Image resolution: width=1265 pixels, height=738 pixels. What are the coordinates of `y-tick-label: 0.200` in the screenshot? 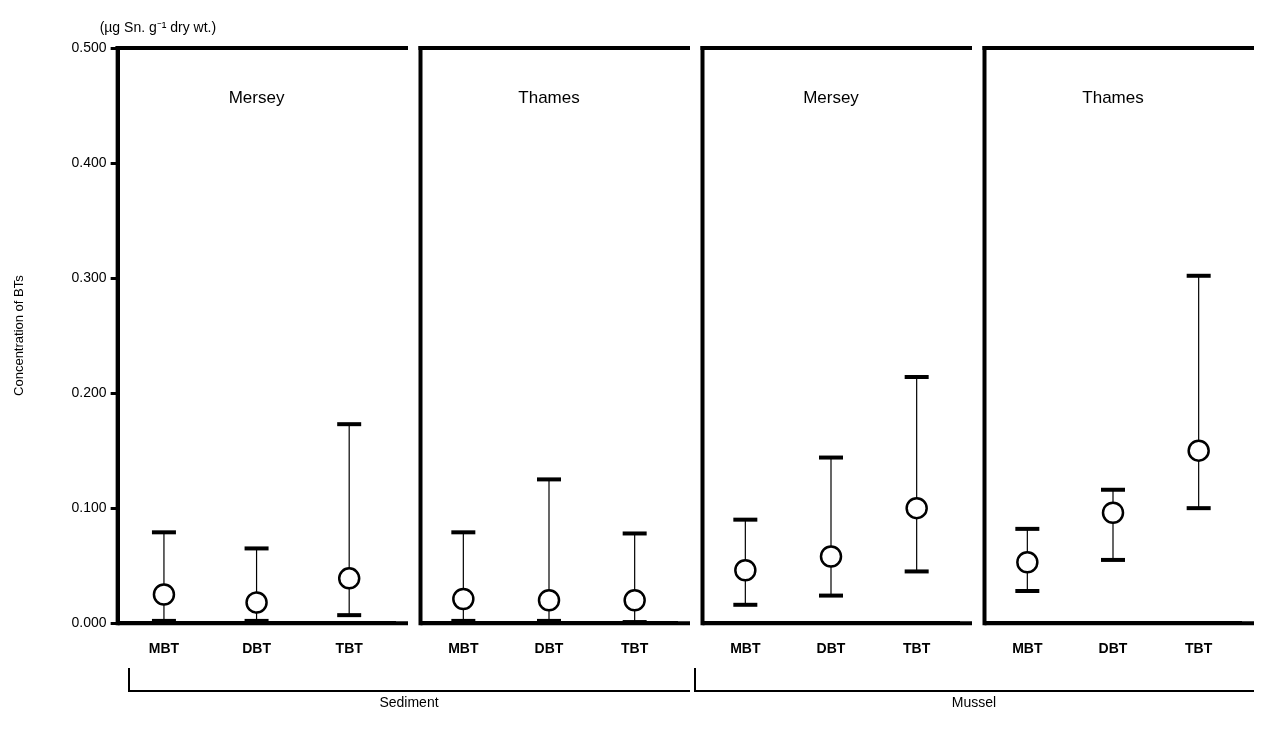 It's located at (89, 391).